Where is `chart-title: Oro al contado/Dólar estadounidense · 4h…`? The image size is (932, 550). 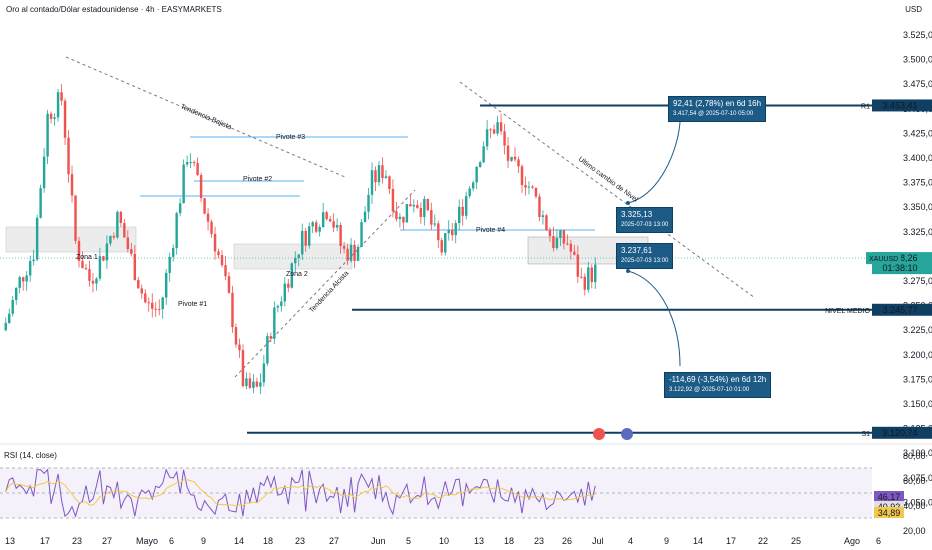
chart-title: Oro al contado/Dólar estadounidense · 4h… is located at coordinates (114, 9).